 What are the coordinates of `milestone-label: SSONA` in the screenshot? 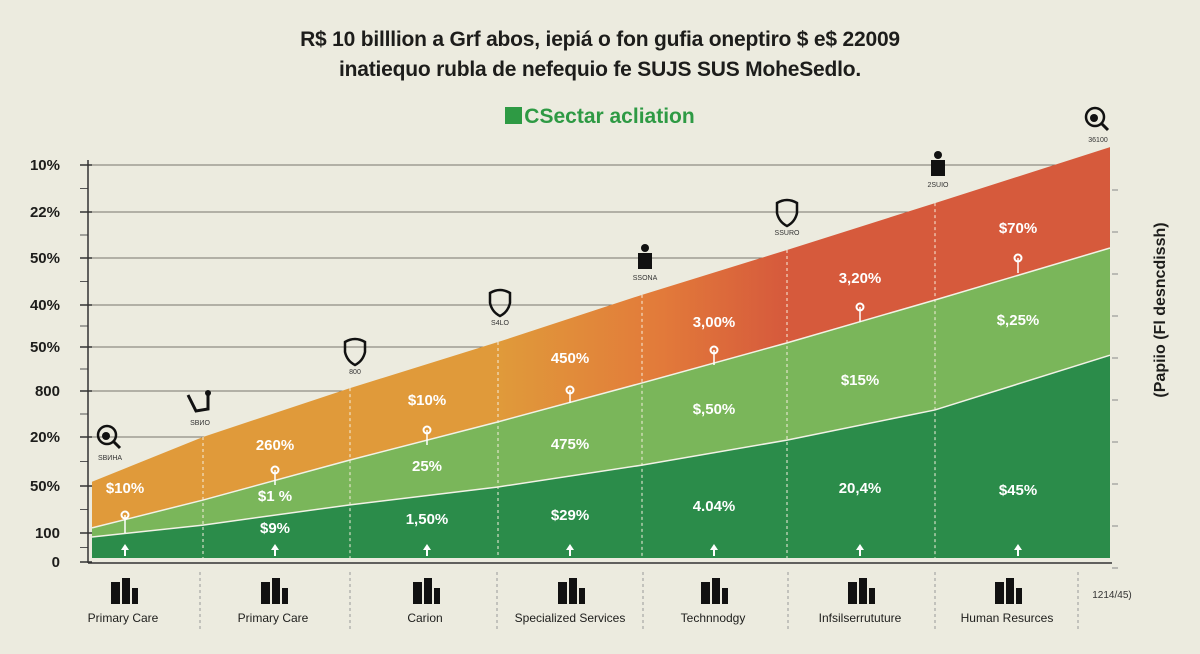 It's located at (645, 278).